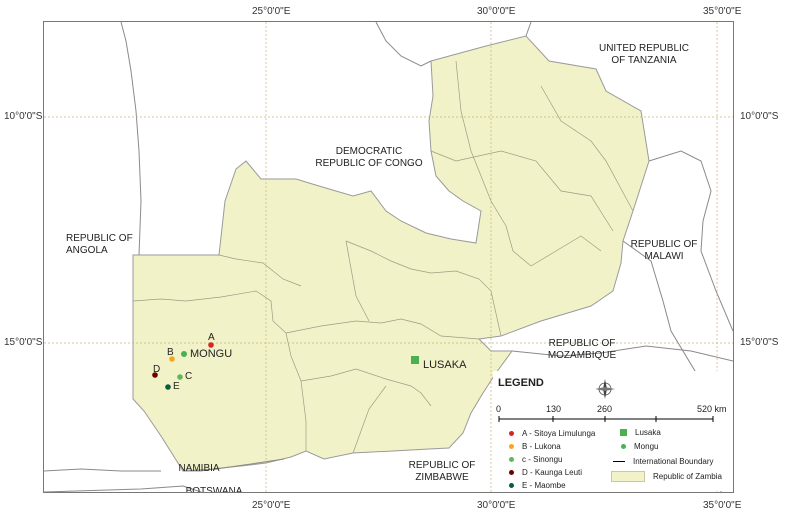  Describe the element at coordinates (722, 505) in the screenshot. I see `grid-label-bottom-35e: 35°0'0"E` at that location.